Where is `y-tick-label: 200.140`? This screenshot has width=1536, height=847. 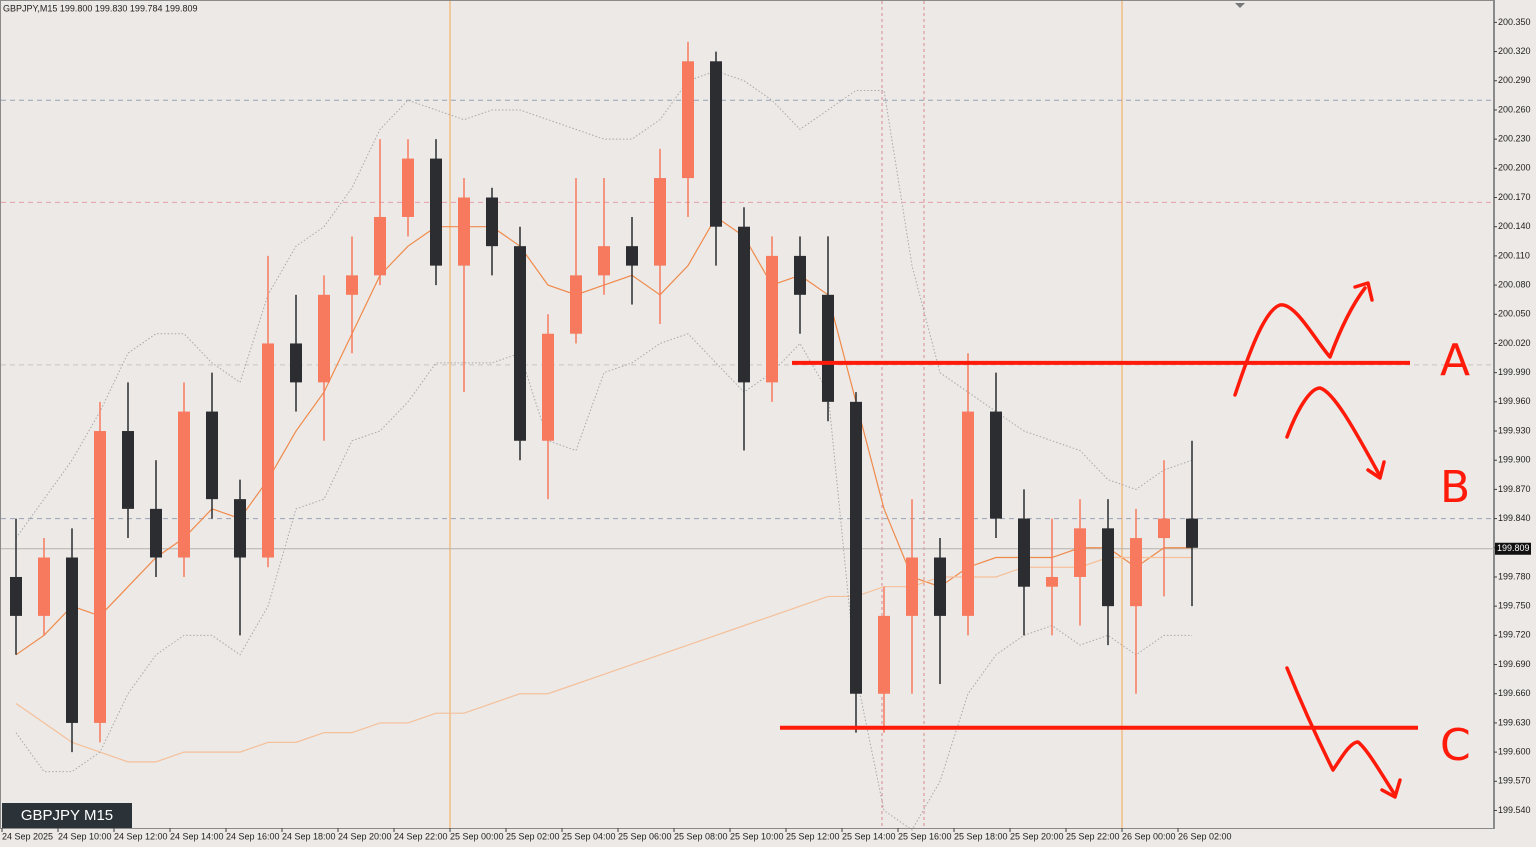 y-tick-label: 200.140 is located at coordinates (1514, 226).